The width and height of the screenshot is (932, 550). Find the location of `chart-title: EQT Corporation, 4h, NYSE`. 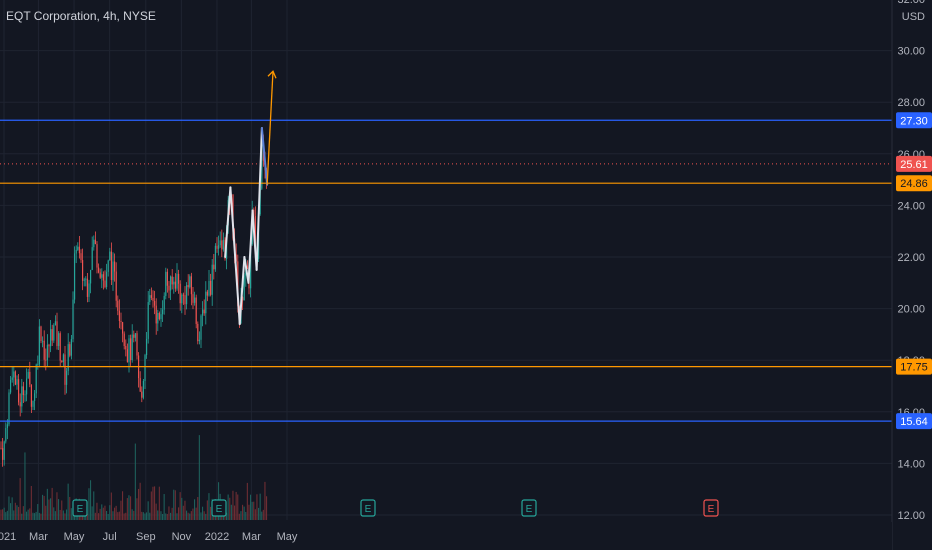

chart-title: EQT Corporation, 4h, NYSE is located at coordinates (81, 16).